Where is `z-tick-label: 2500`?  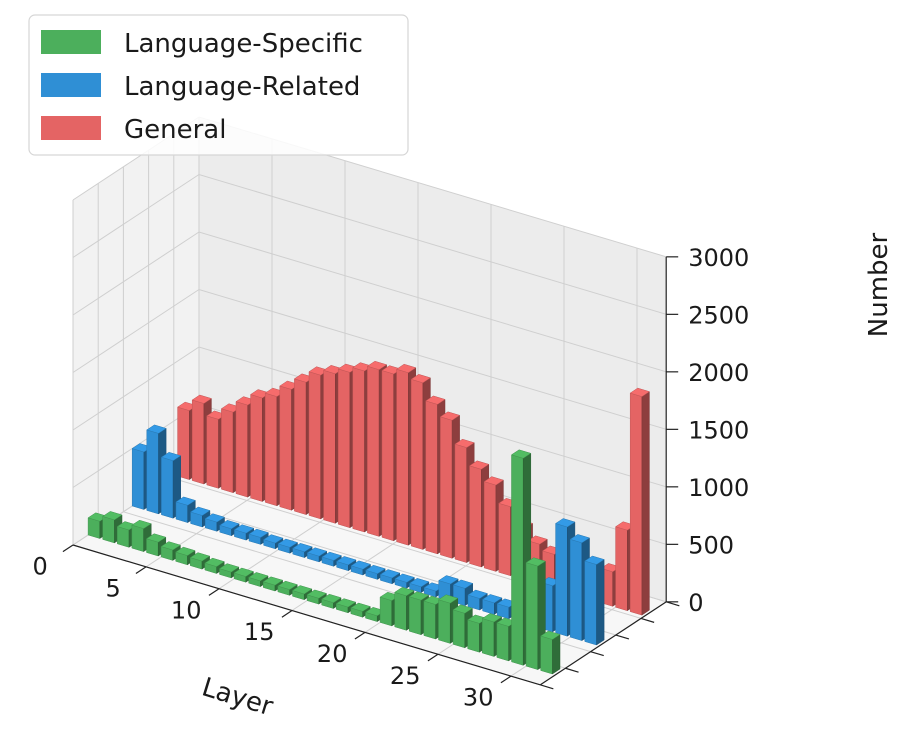
z-tick-label: 2500 is located at coordinates (718, 315).